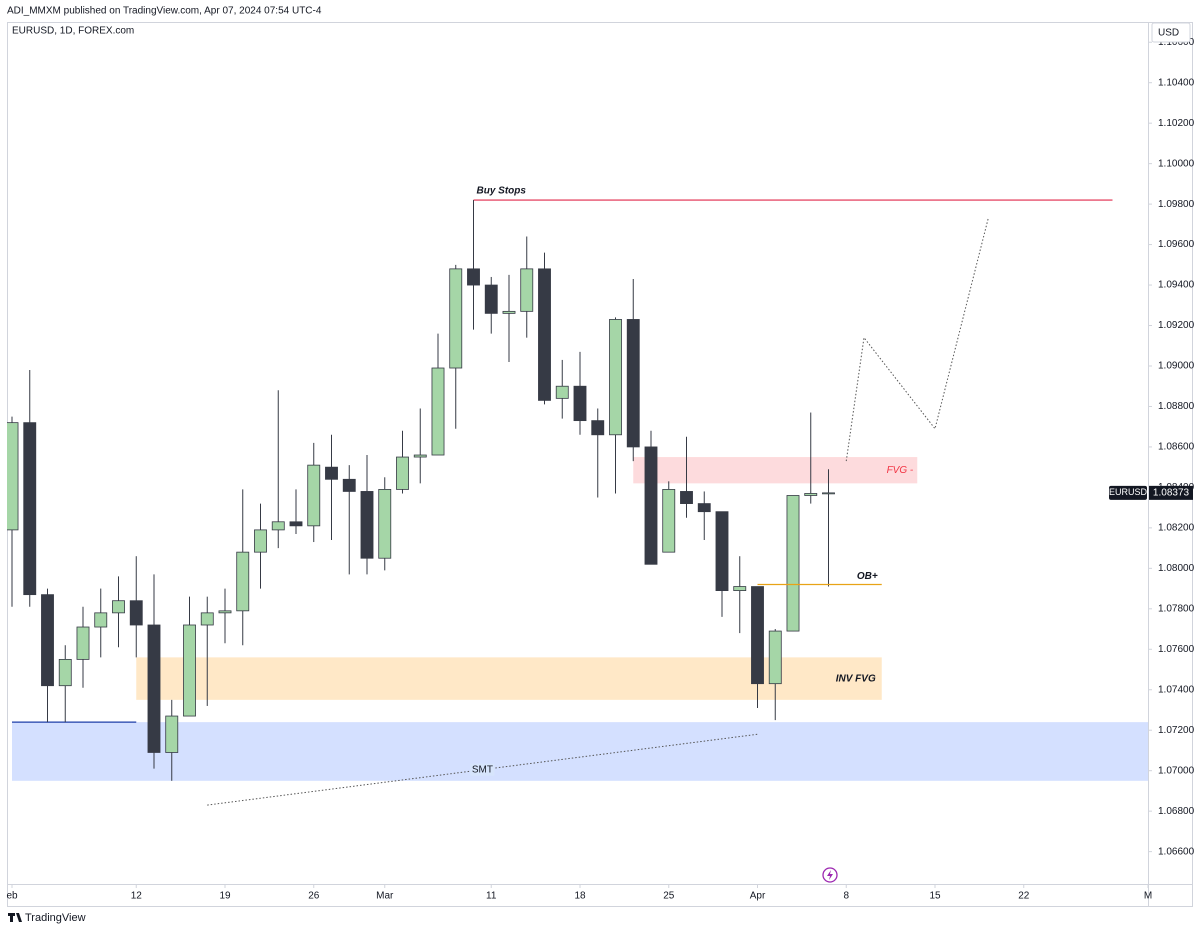 The width and height of the screenshot is (1200, 931). Describe the element at coordinates (580, 896) in the screenshot. I see `x-tick-label: 18` at that location.